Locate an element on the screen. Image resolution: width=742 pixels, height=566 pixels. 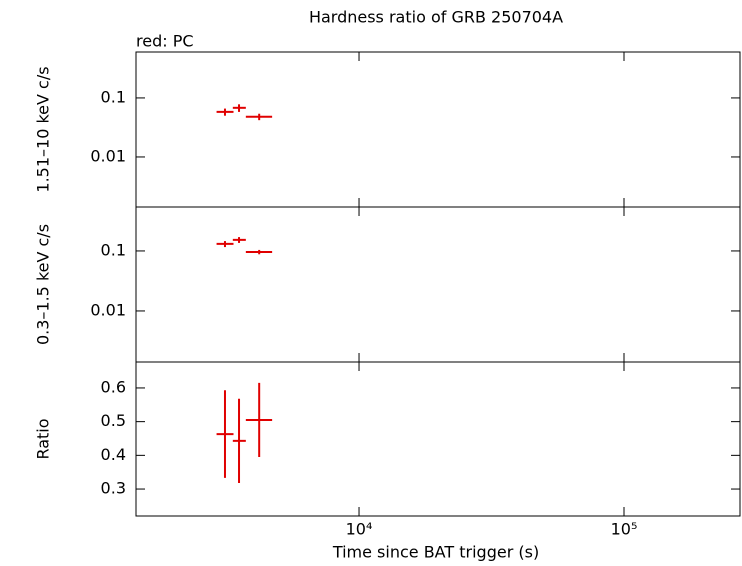
x-tick-label: 10⁵ is located at coordinates (624, 529).